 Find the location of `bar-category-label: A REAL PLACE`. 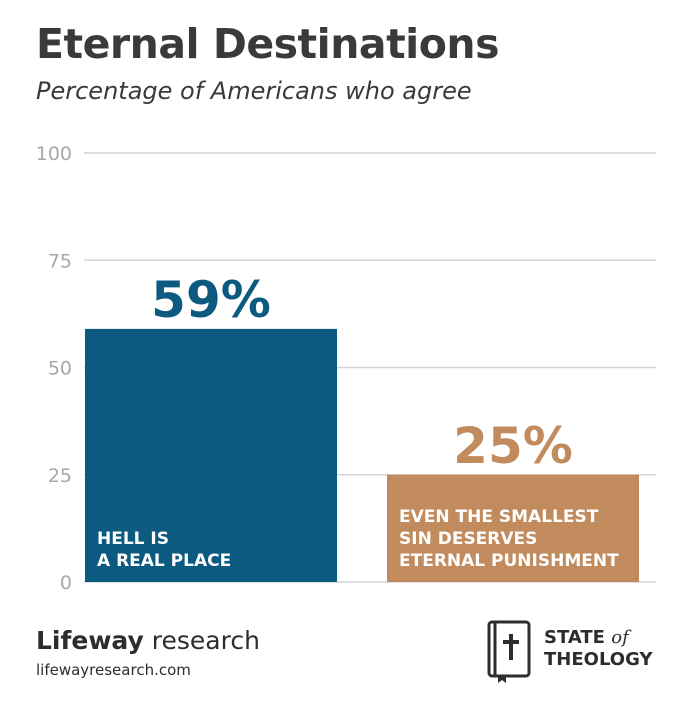

bar-category-label: A REAL PLACE is located at coordinates (164, 561).